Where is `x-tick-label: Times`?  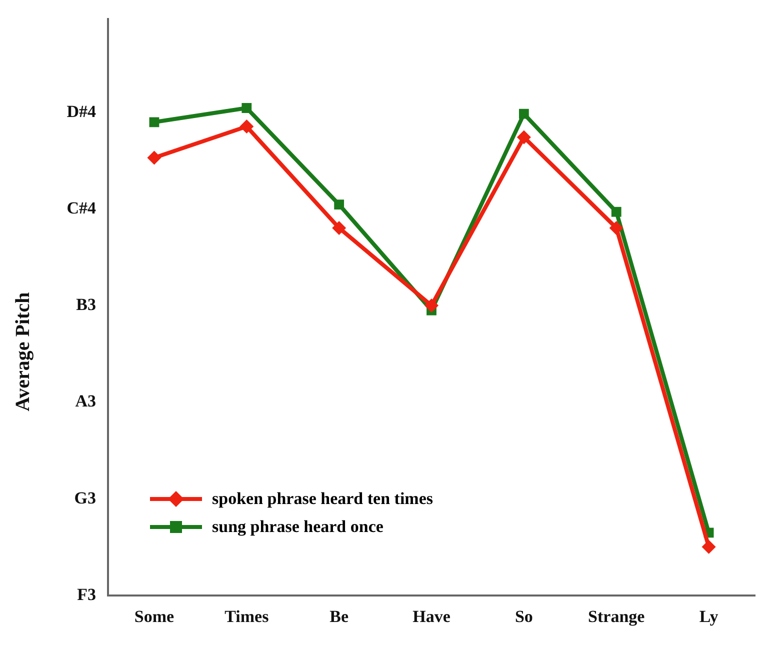 x-tick-label: Times is located at coordinates (247, 616).